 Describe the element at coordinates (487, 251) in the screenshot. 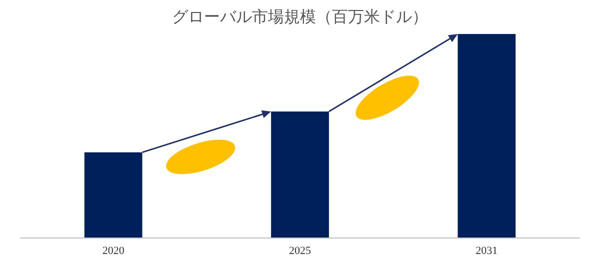

I see `x-tick-label: 2031` at that location.